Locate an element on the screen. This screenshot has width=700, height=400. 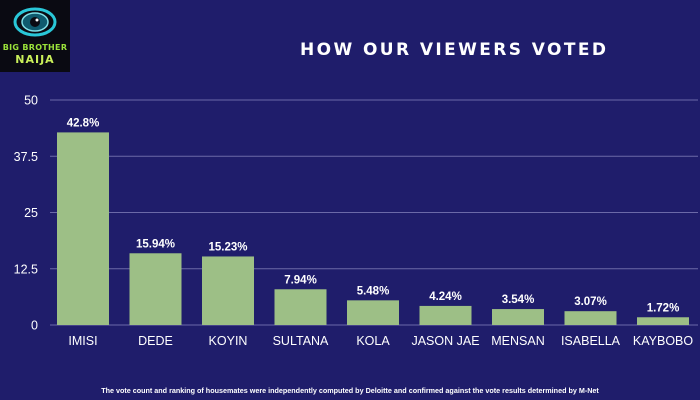
x-category-label: KOYIN is located at coordinates (228, 341).